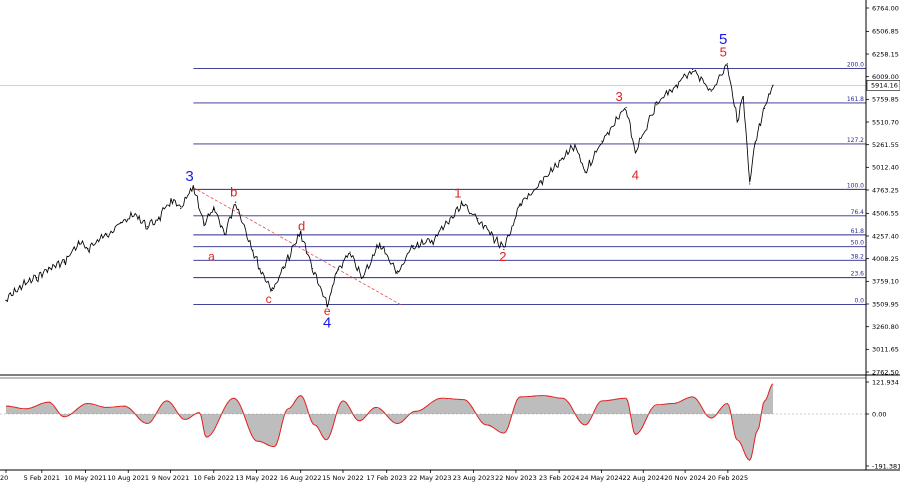  What do you see at coordinates (516, 478) in the screenshot?
I see `date-tick-label: 22 Nov 2023` at bounding box center [516, 478].